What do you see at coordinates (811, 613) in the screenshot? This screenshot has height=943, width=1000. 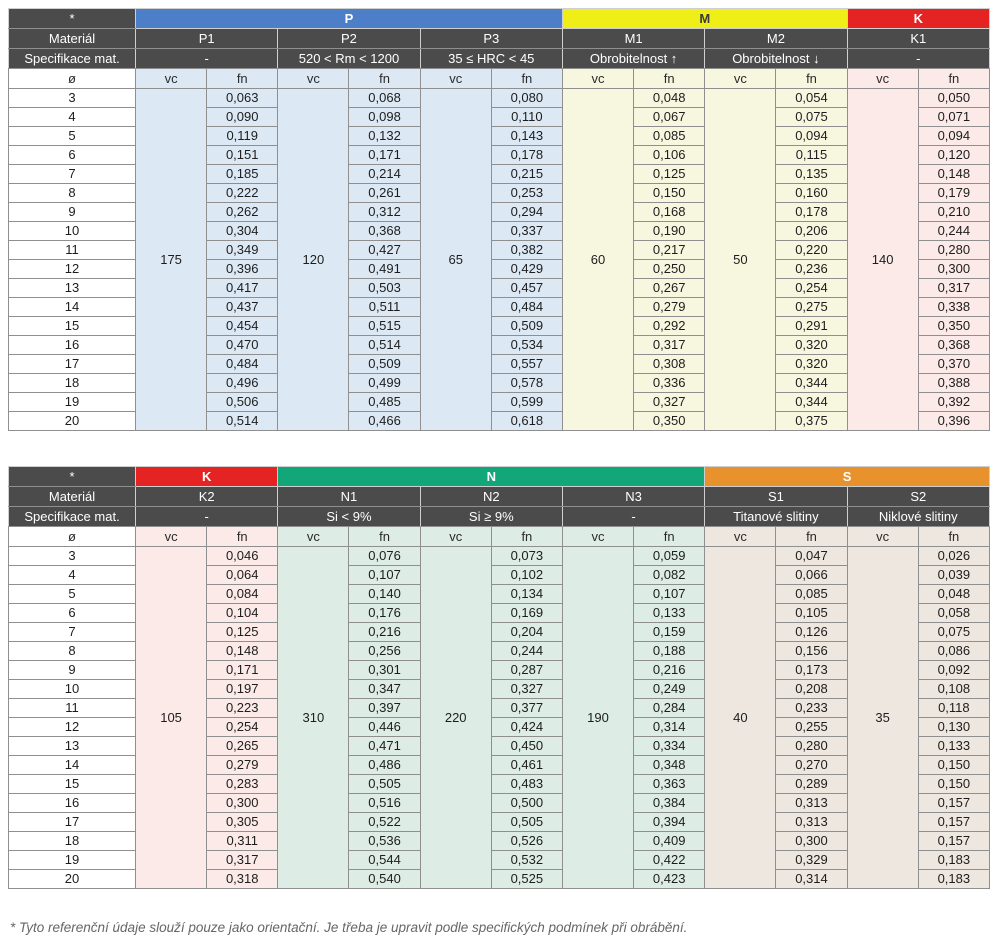 I see `fn-value-S1: 0,105` at bounding box center [811, 613].